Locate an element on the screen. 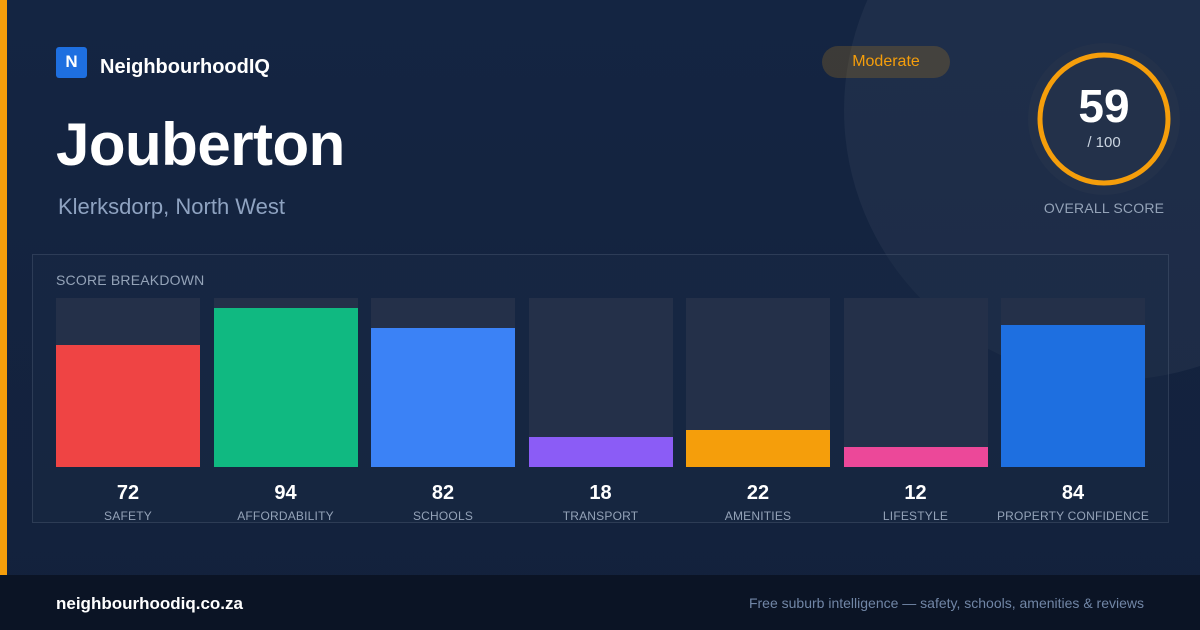 The height and width of the screenshot is (630, 1200). bar-value: 72 is located at coordinates (128, 493).